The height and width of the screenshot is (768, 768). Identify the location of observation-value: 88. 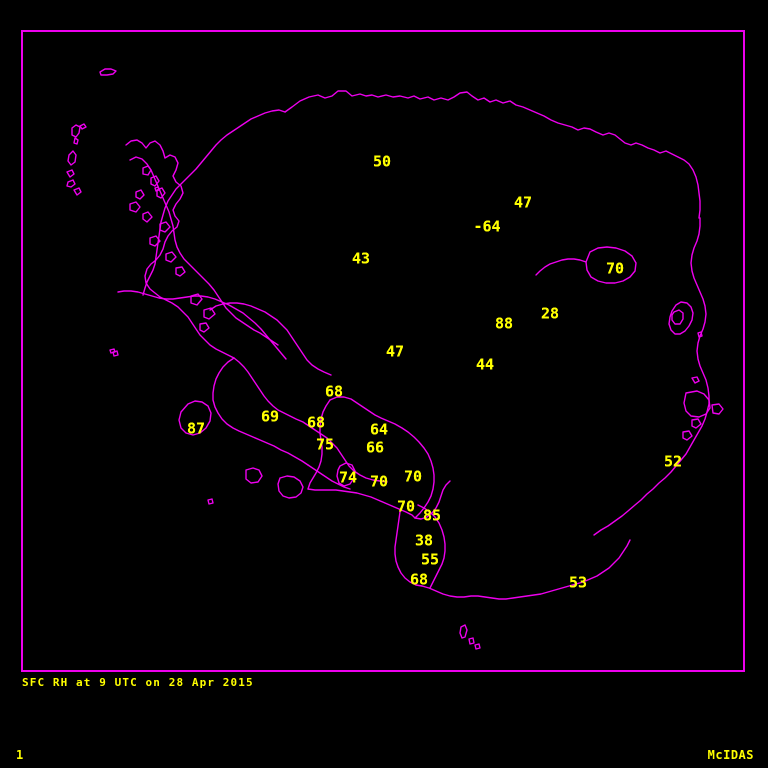
(504, 323).